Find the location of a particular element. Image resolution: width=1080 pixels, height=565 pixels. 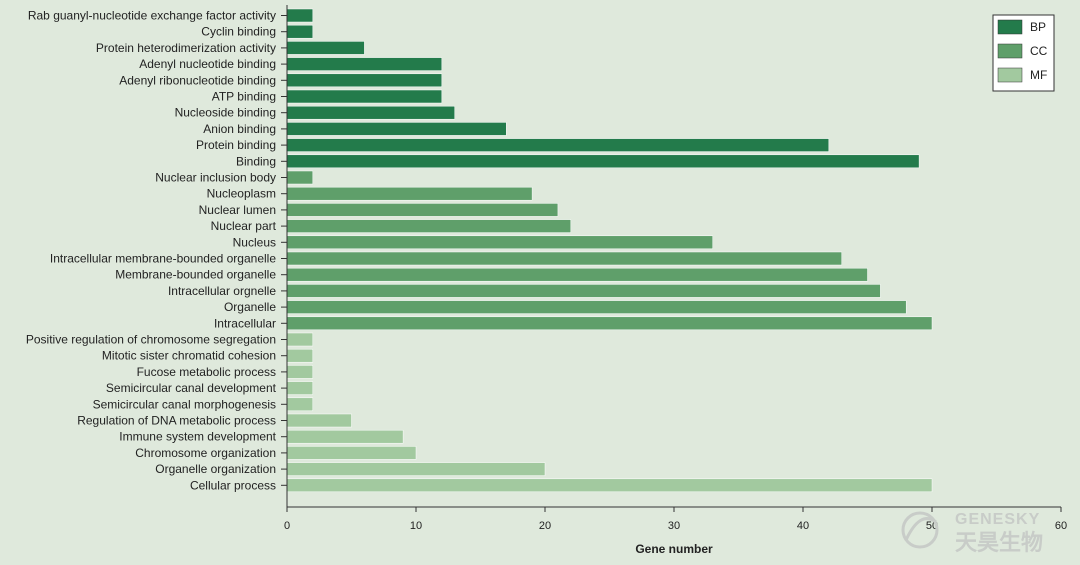

category-label: Nucleus is located at coordinates (254, 242).